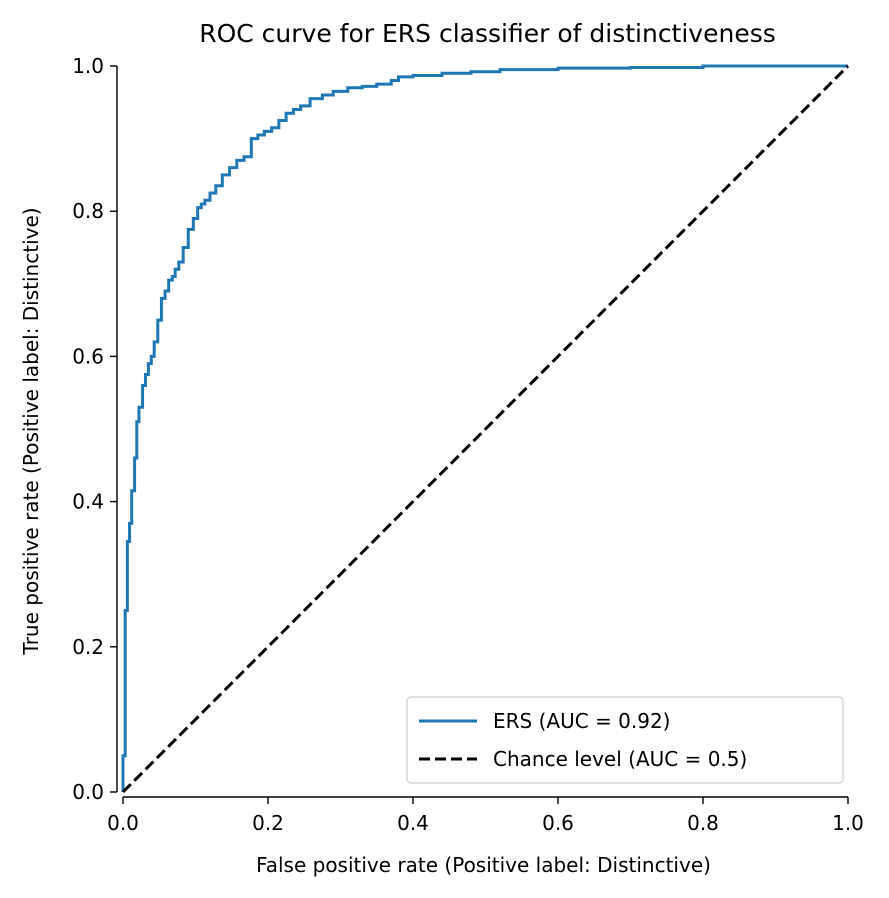 Image resolution: width=889 pixels, height=898 pixels. Describe the element at coordinates (88, 211) in the screenshot. I see `y-tick-label: 0.8` at that location.